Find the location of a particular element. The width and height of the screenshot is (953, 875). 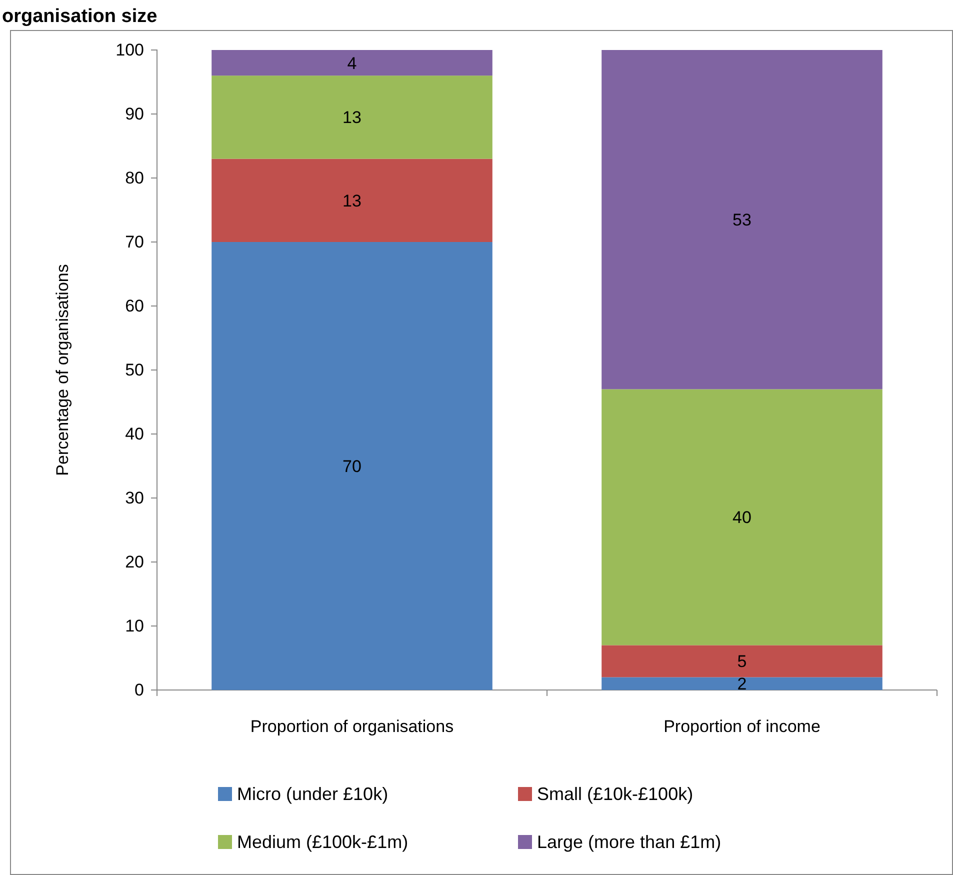

y-tick-label: 40 is located at coordinates (134, 434).